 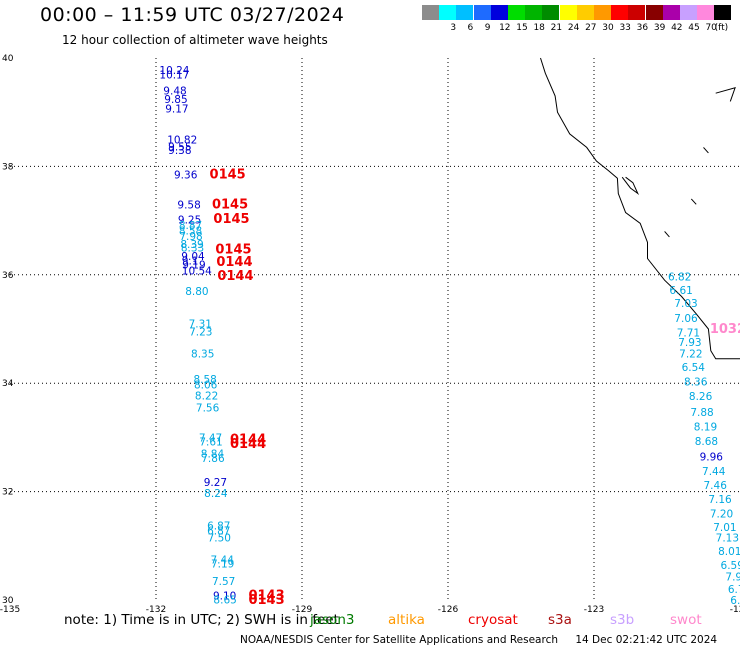 What do you see at coordinates (156, 610) in the screenshot?
I see `longitude-tick-label: -132` at bounding box center [156, 610].